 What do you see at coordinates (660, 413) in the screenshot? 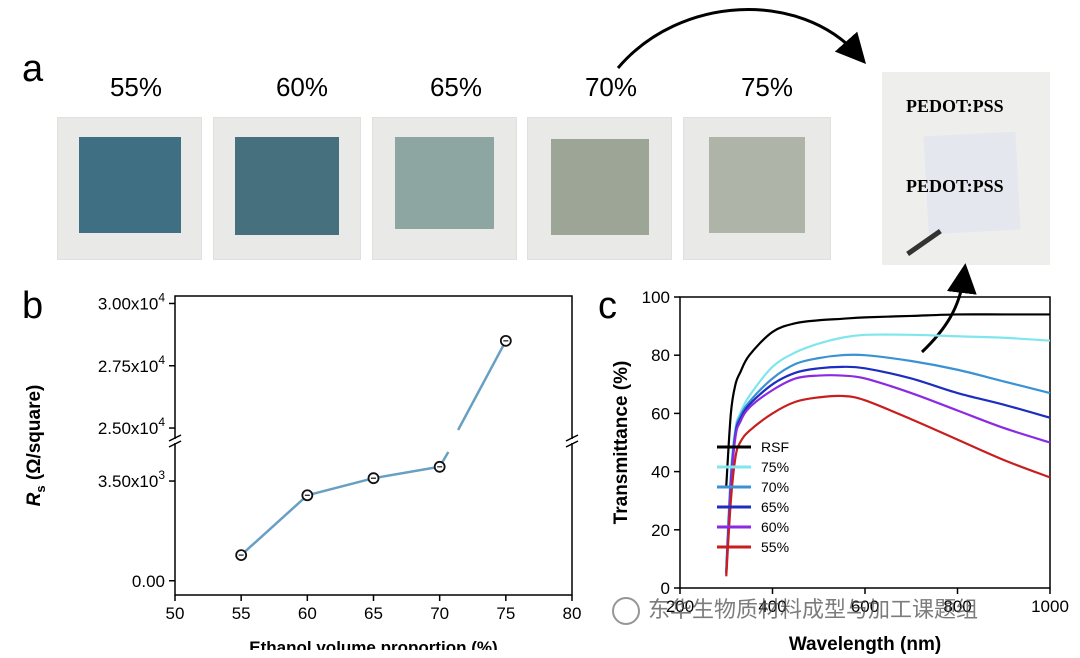
I see `y-tick-label: 60` at bounding box center [660, 413].